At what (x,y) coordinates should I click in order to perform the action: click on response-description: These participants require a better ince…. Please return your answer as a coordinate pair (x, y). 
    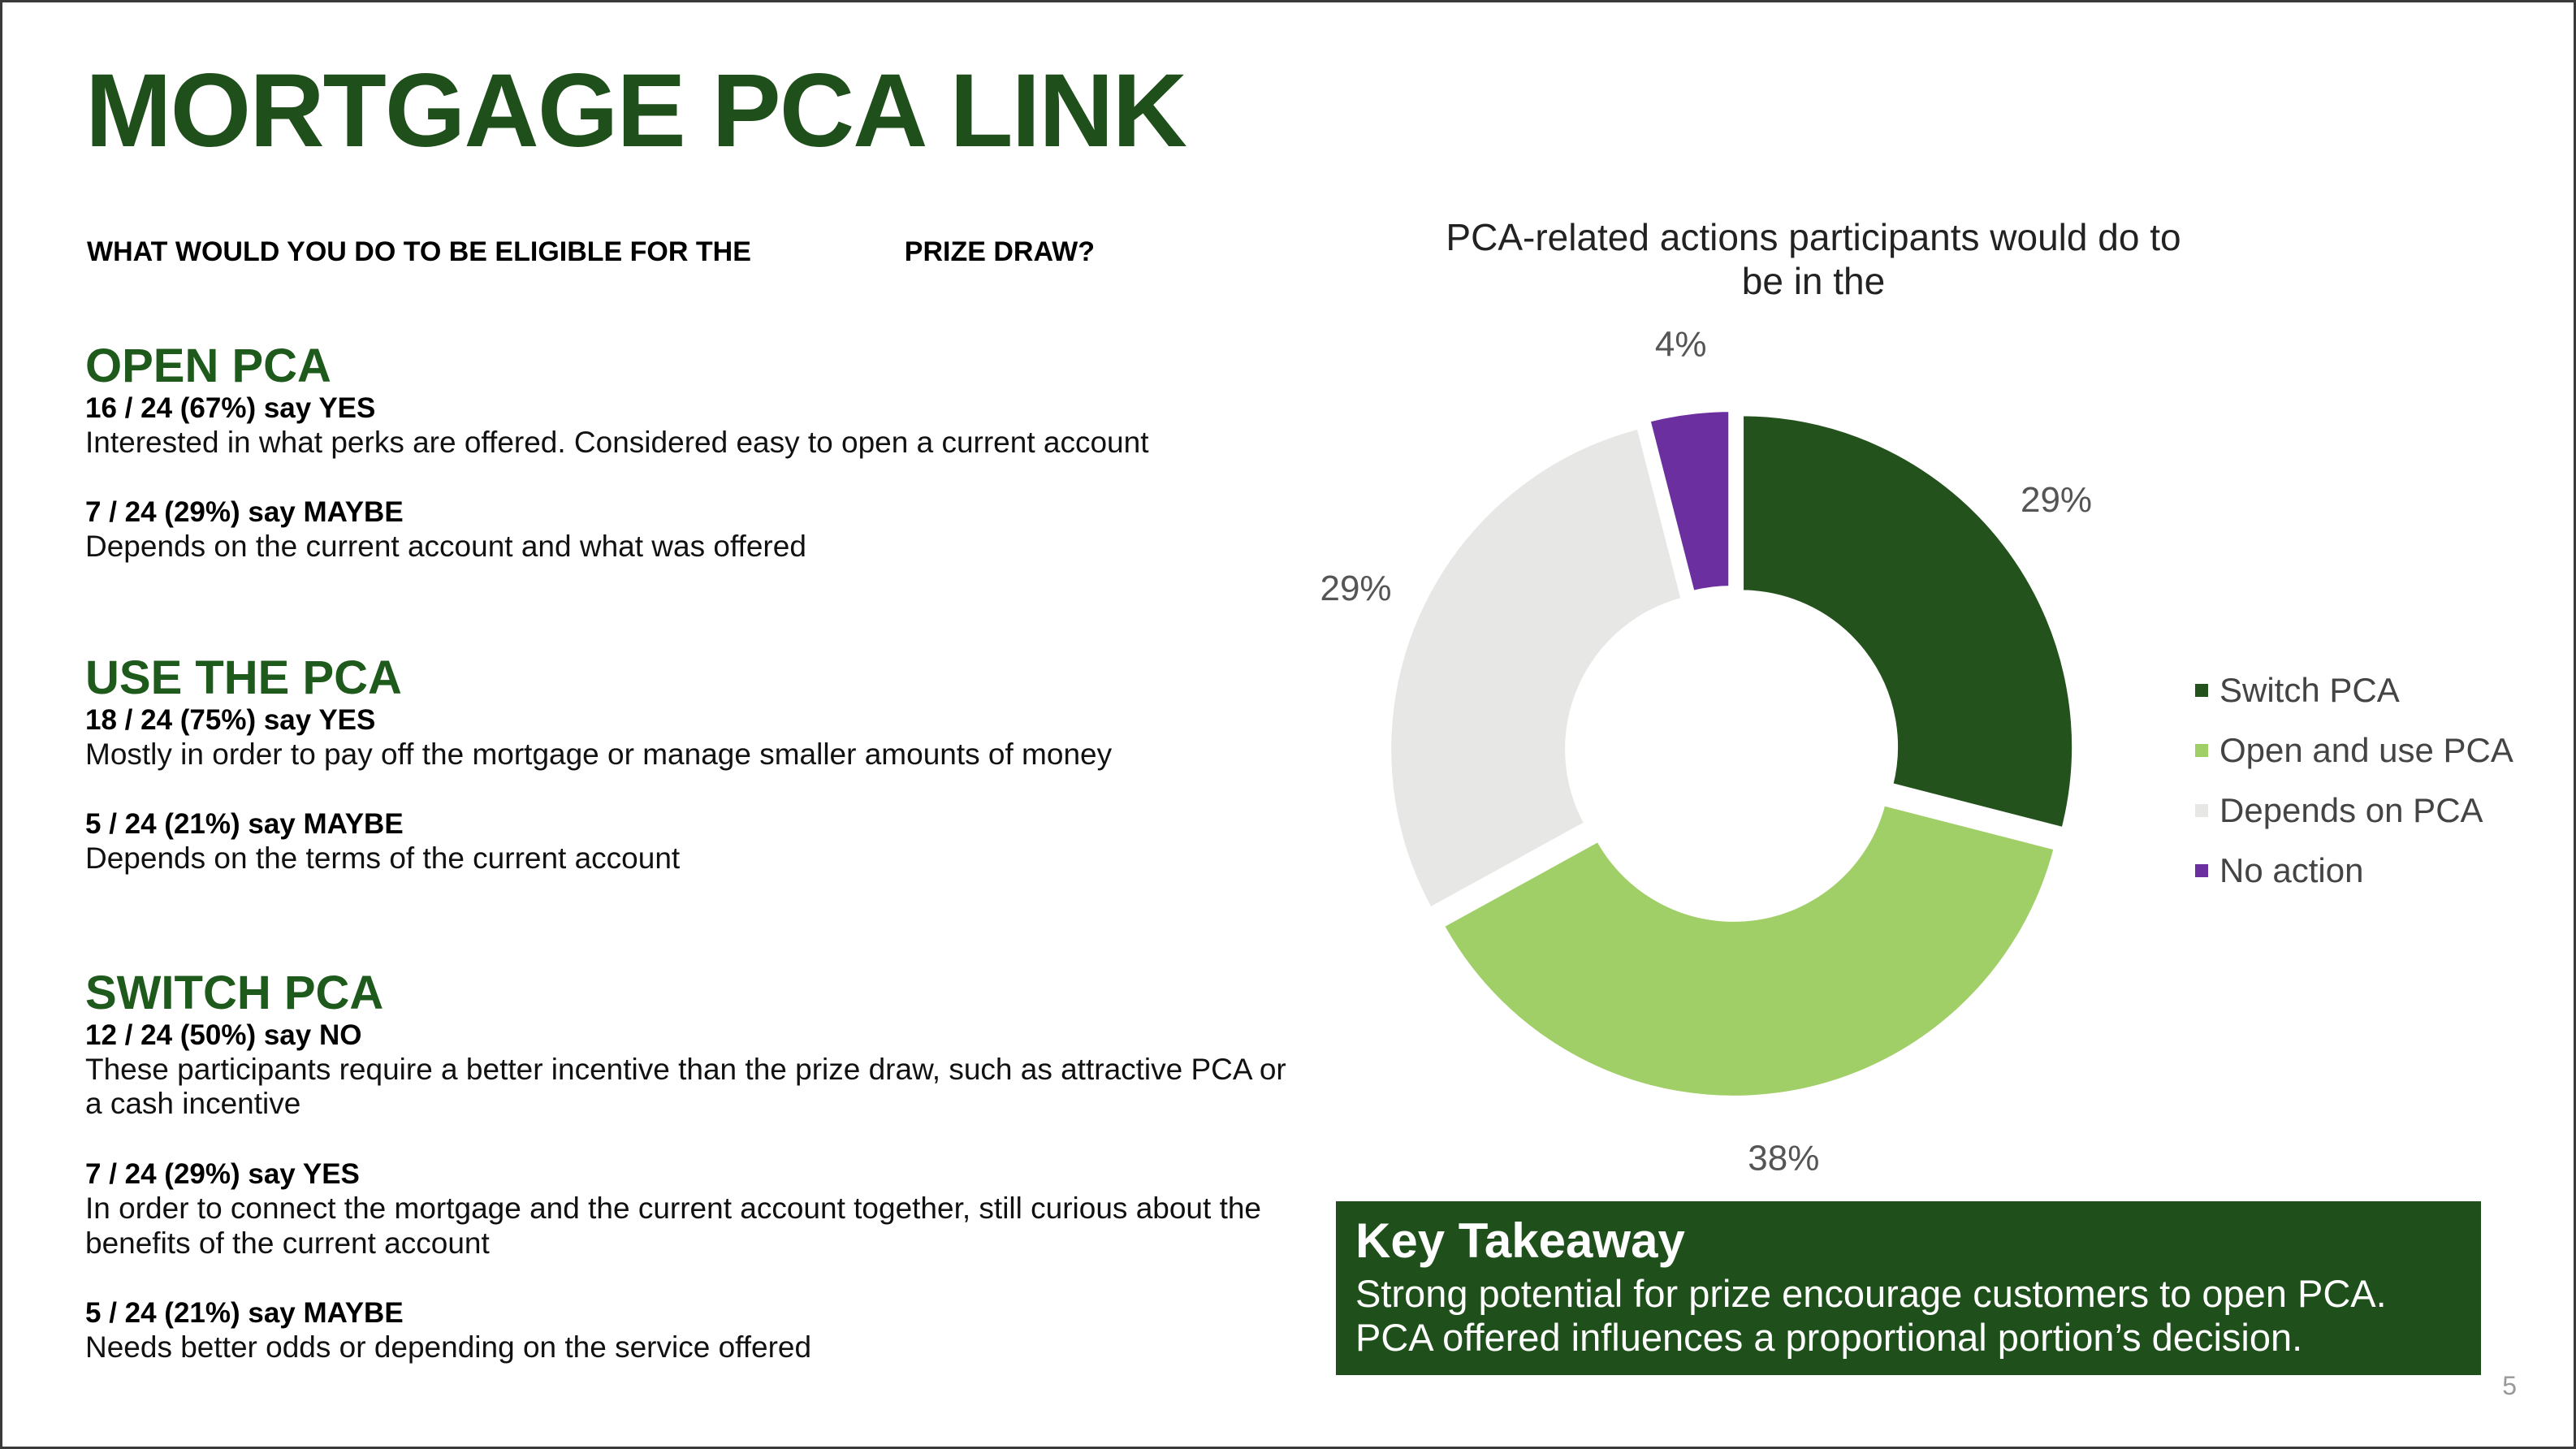
    Looking at the image, I should click on (686, 1086).